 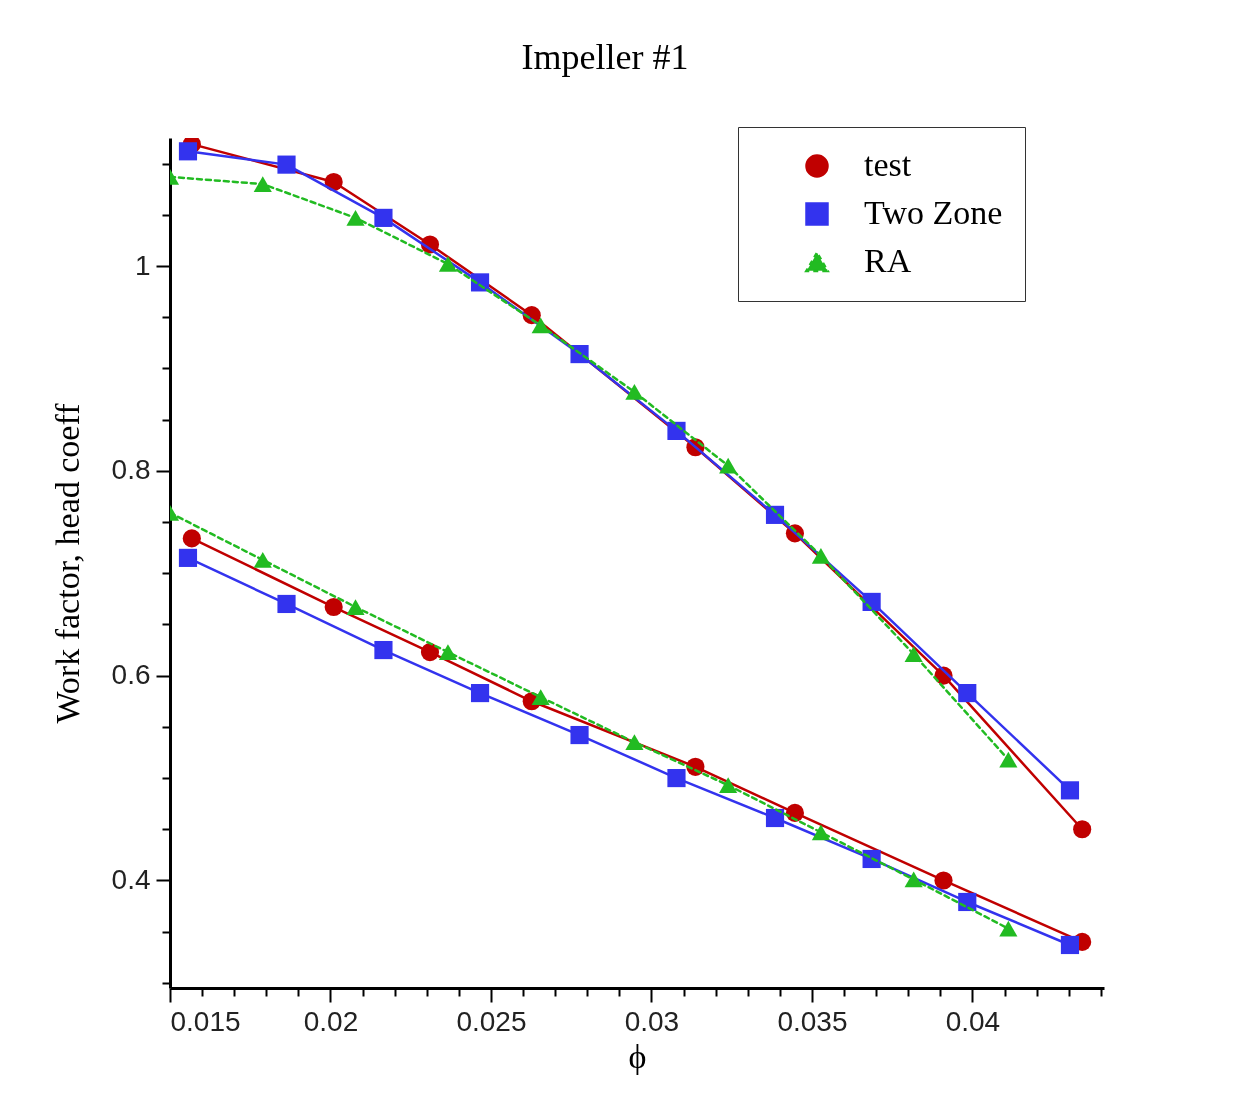 What do you see at coordinates (331, 1021) in the screenshot?
I see `x-tick-label: 0.02` at bounding box center [331, 1021].